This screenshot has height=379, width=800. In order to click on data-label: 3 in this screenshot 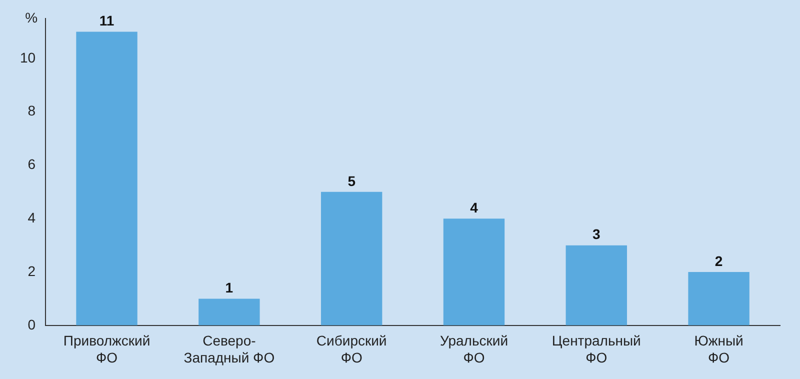, I will do `click(596, 234)`.